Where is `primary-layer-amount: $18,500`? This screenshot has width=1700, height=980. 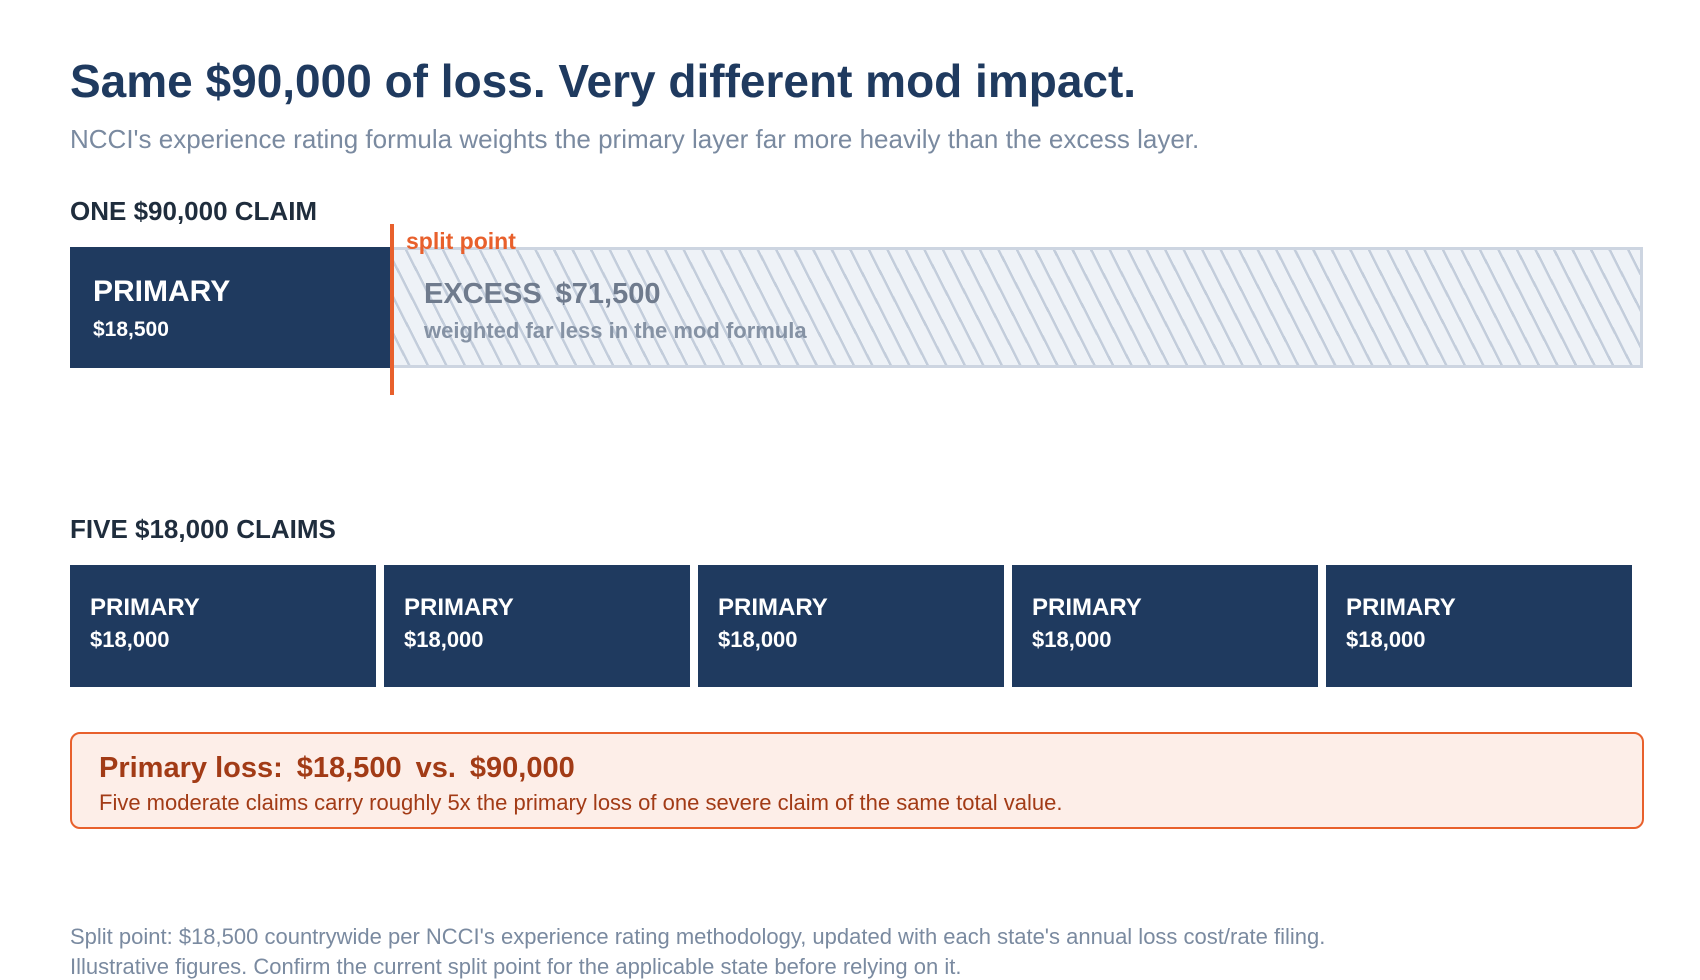 primary-layer-amount: $18,500 is located at coordinates (131, 329).